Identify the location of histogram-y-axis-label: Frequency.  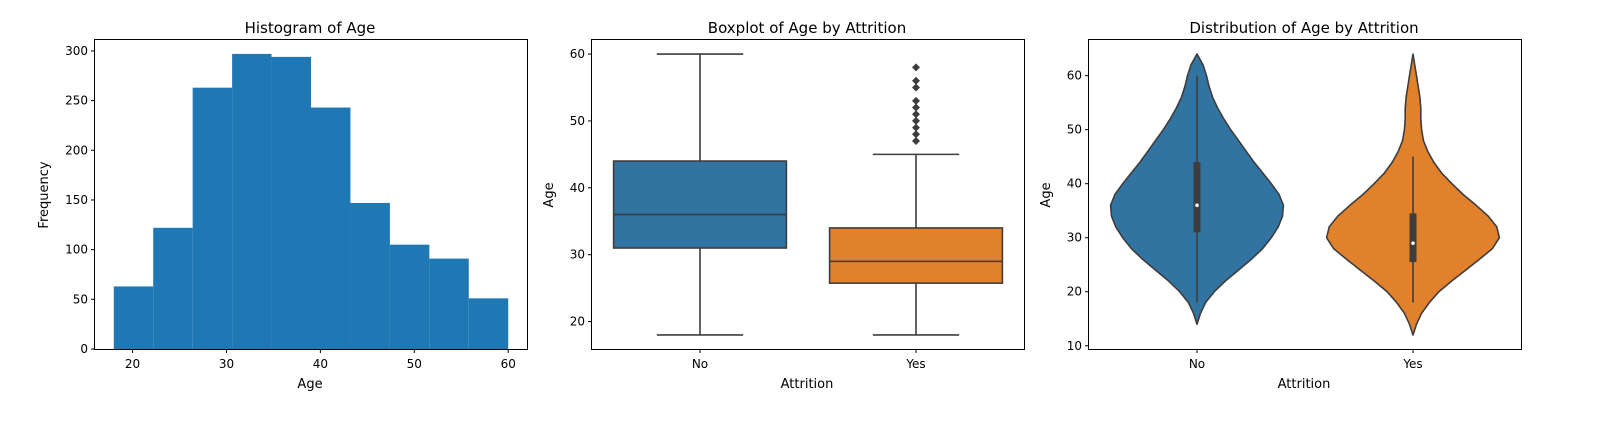
(44, 194).